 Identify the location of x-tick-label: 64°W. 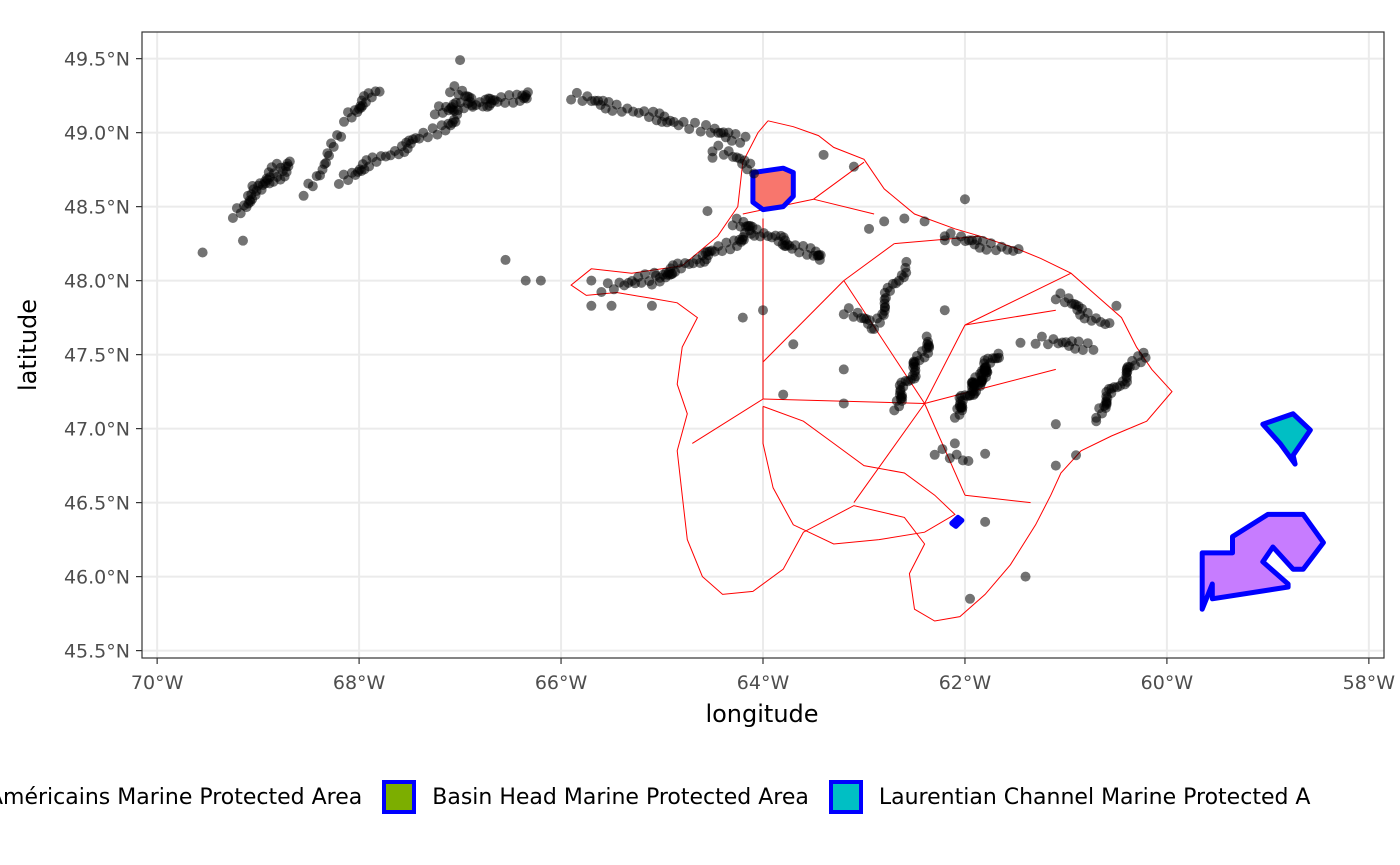
(763, 683).